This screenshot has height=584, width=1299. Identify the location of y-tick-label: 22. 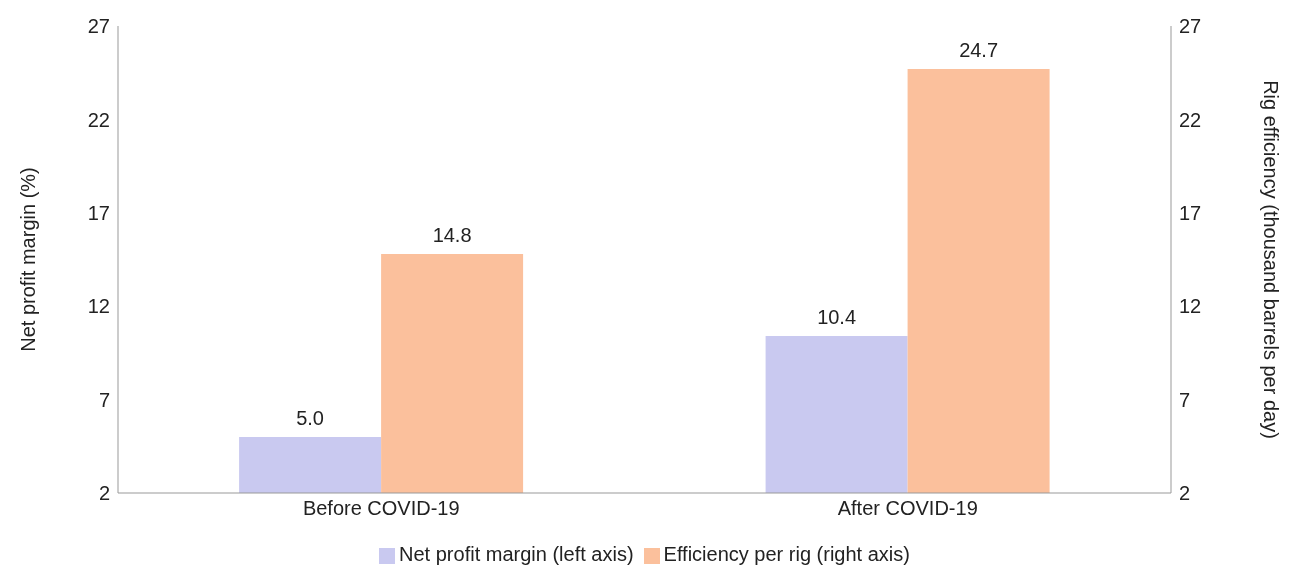
(98, 119).